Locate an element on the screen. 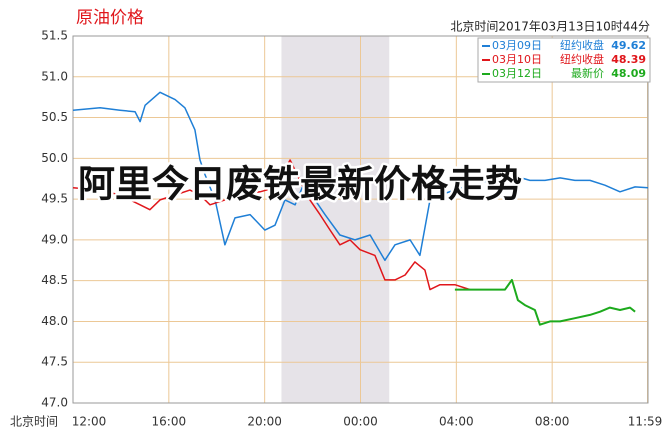 The image size is (666, 441). x-tick-label: 04:00 is located at coordinates (456, 422).